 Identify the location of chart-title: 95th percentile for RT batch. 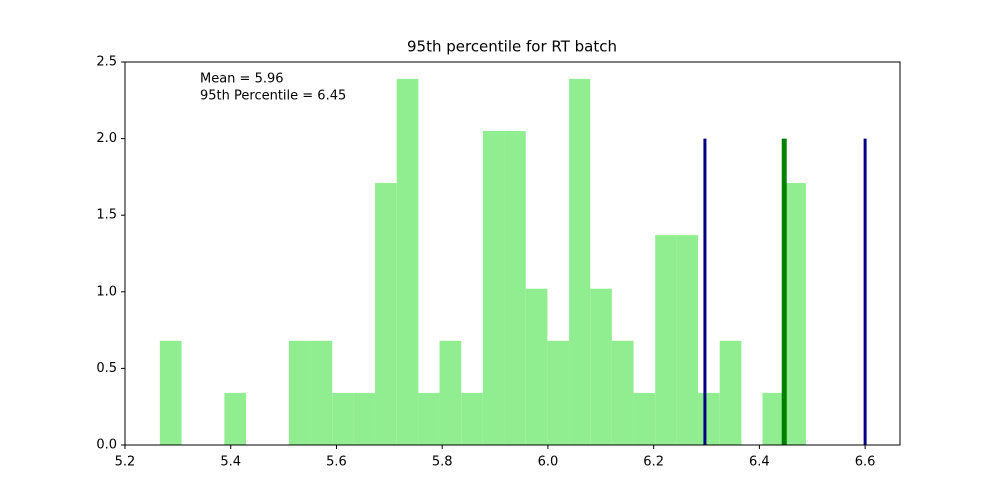
(512, 47).